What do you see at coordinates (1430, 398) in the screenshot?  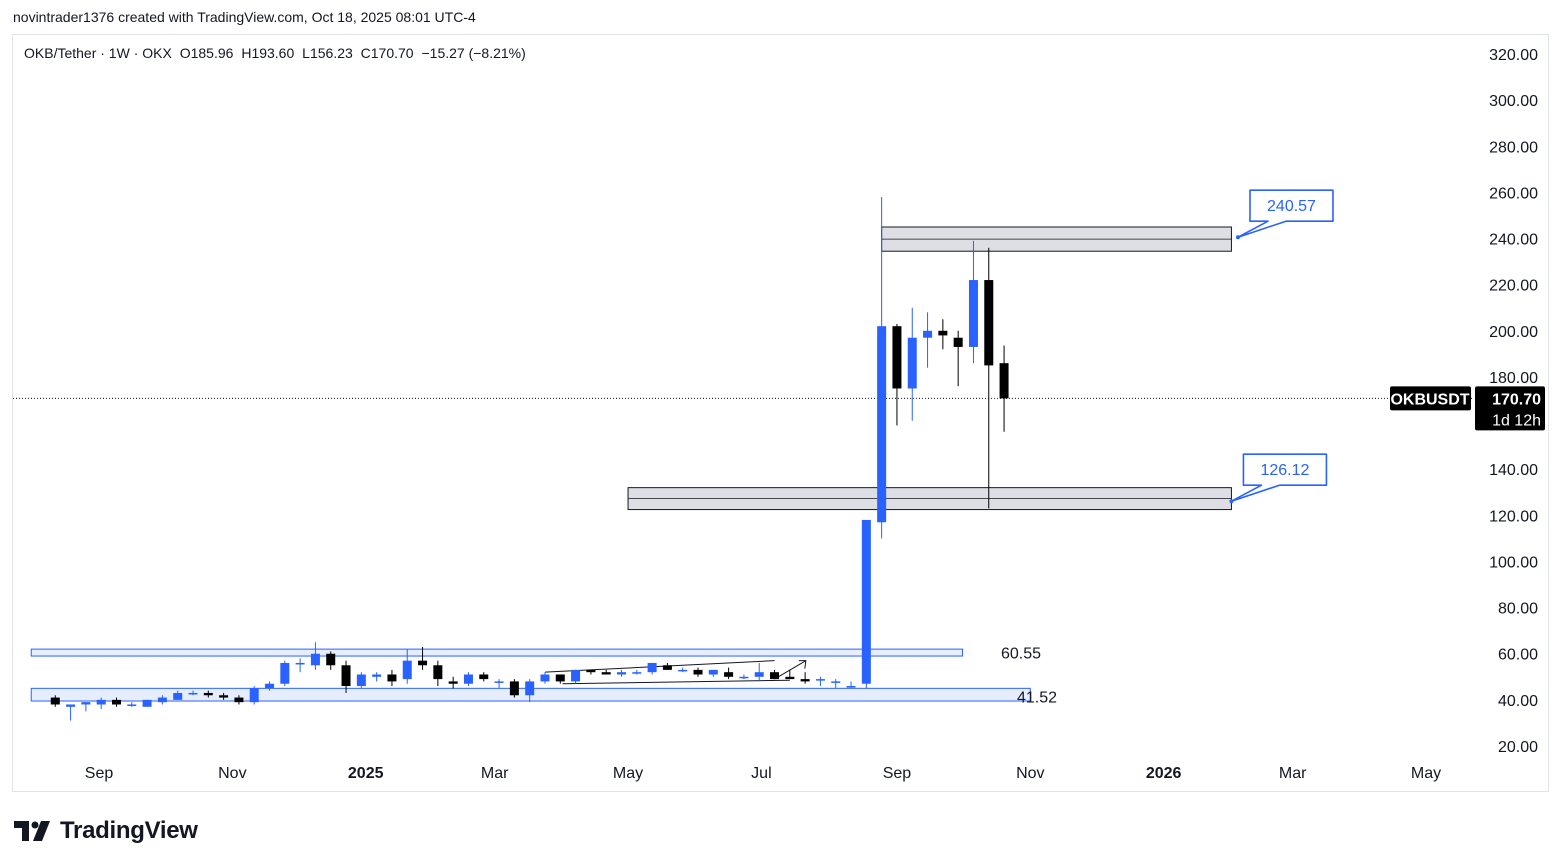 I see `symbol-tag: OKBUSDT` at bounding box center [1430, 398].